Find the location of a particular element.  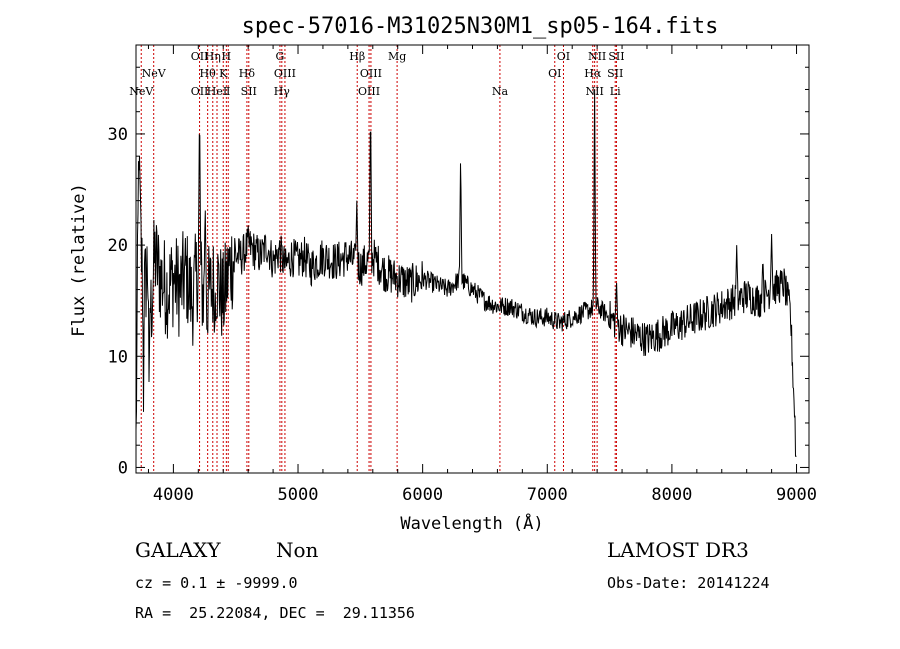

x-tick-label: 8000 is located at coordinates (671, 495).